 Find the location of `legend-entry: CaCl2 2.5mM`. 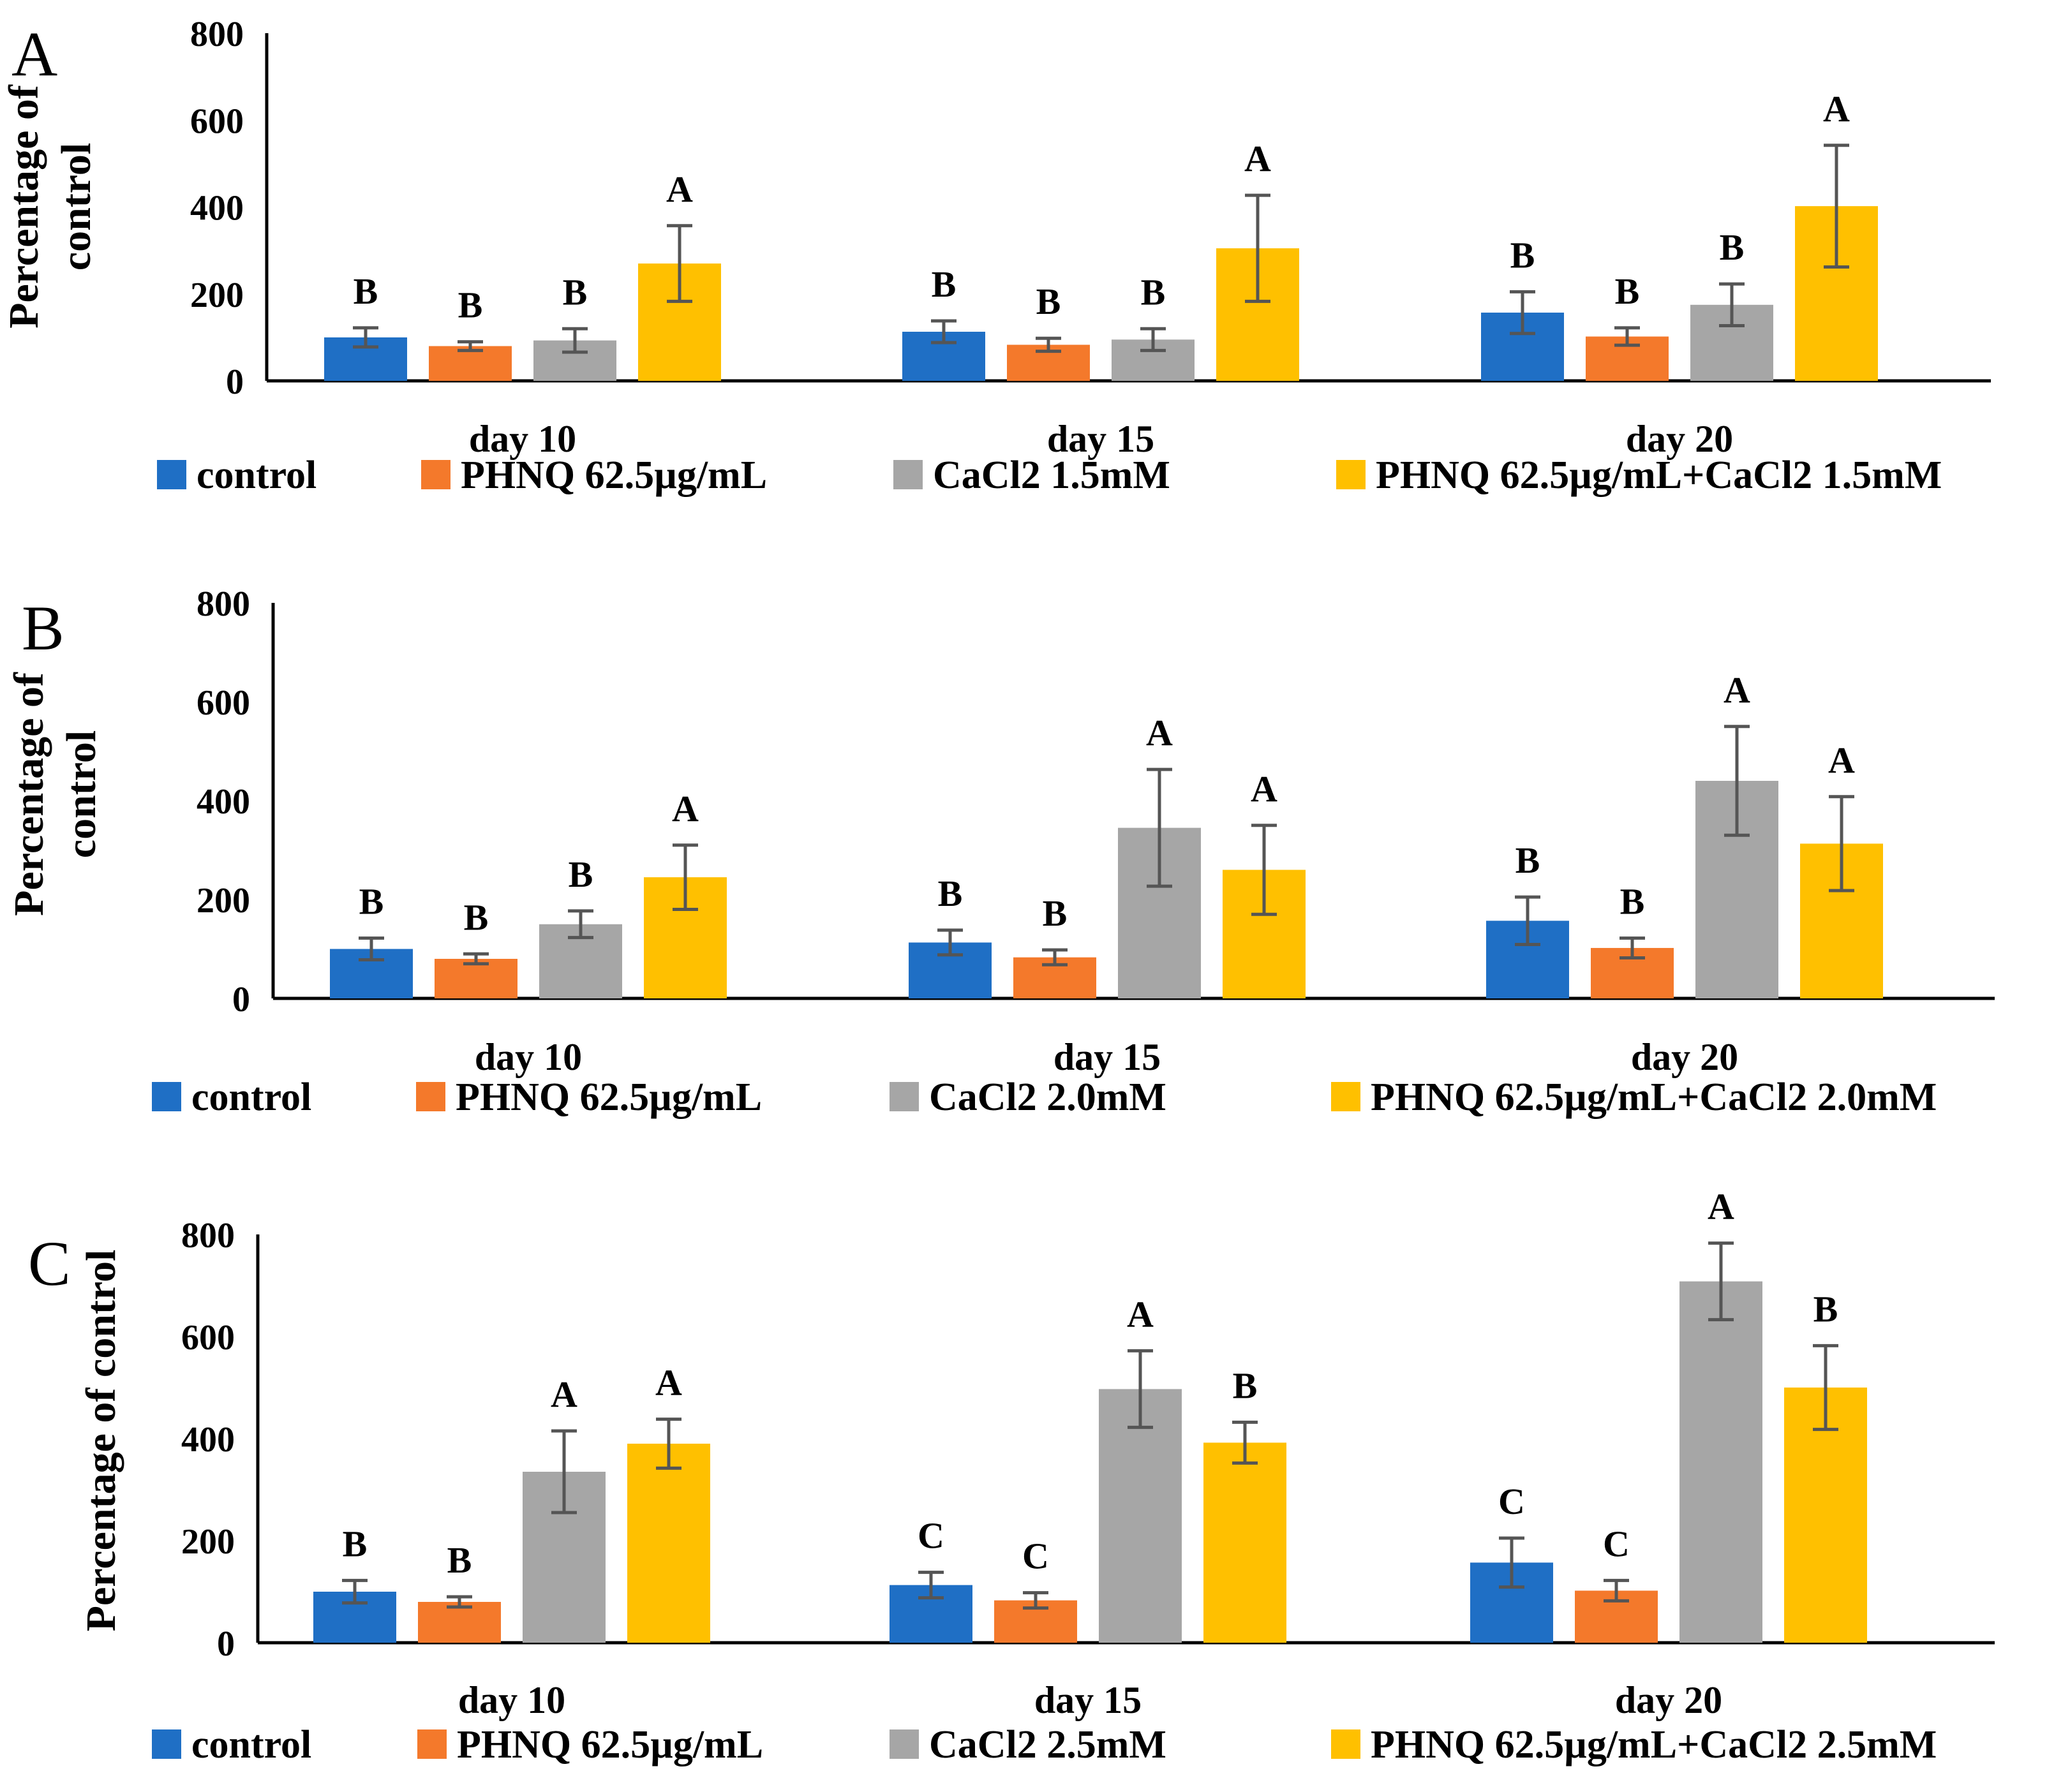

legend-entry: CaCl2 2.5mM is located at coordinates (1047, 1744).